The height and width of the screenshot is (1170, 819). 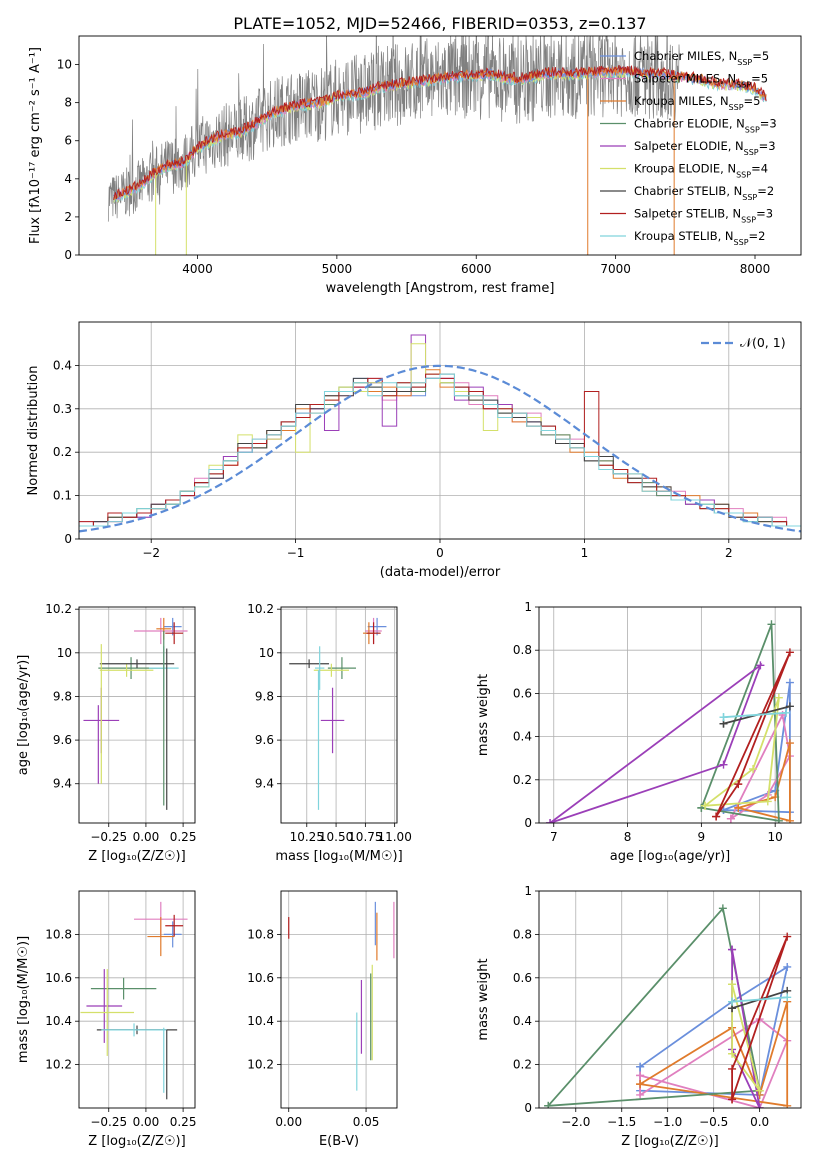 What do you see at coordinates (697, 103) in the screenshot?
I see `legend-label-kroupa_miles: Kroupa MILES, NSSP=5` at bounding box center [697, 103].